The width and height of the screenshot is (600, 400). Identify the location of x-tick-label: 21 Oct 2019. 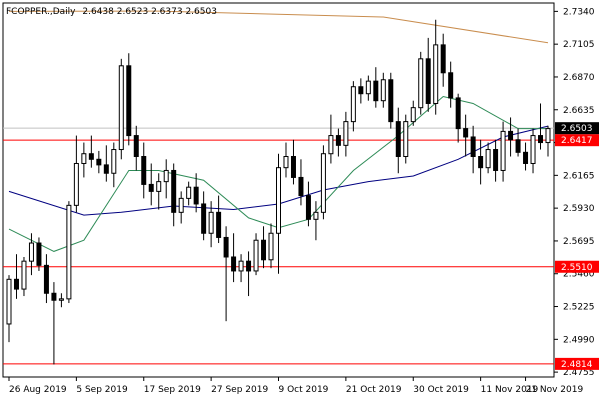
(374, 390).